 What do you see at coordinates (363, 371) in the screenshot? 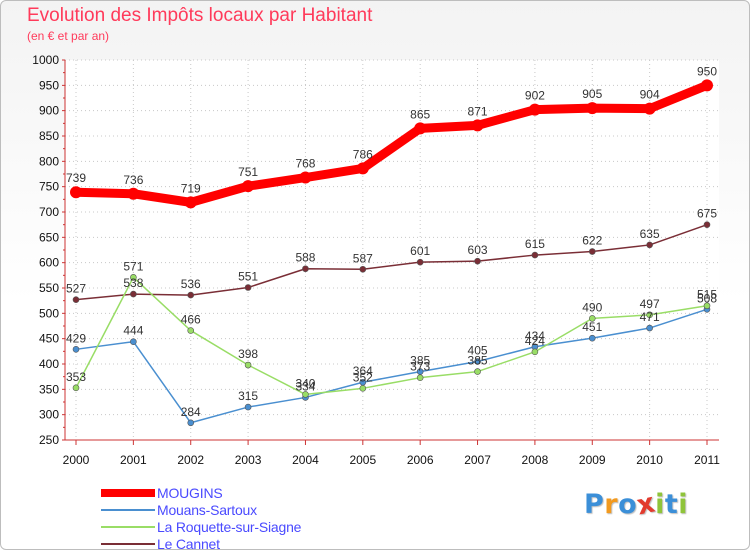
I see `data-label-mouans-sartoux: 364` at bounding box center [363, 371].